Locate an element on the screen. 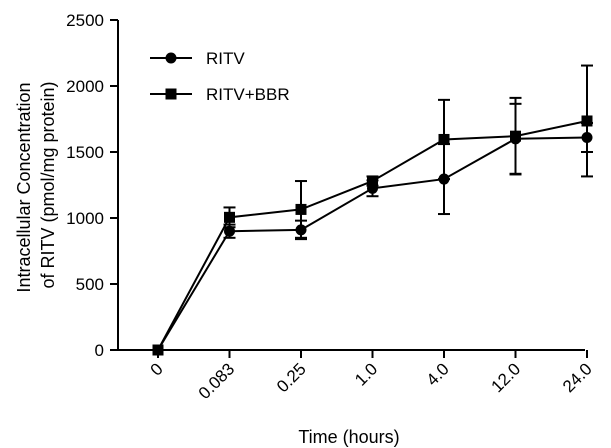  x-tick-label: 24.0 is located at coordinates (577, 377).